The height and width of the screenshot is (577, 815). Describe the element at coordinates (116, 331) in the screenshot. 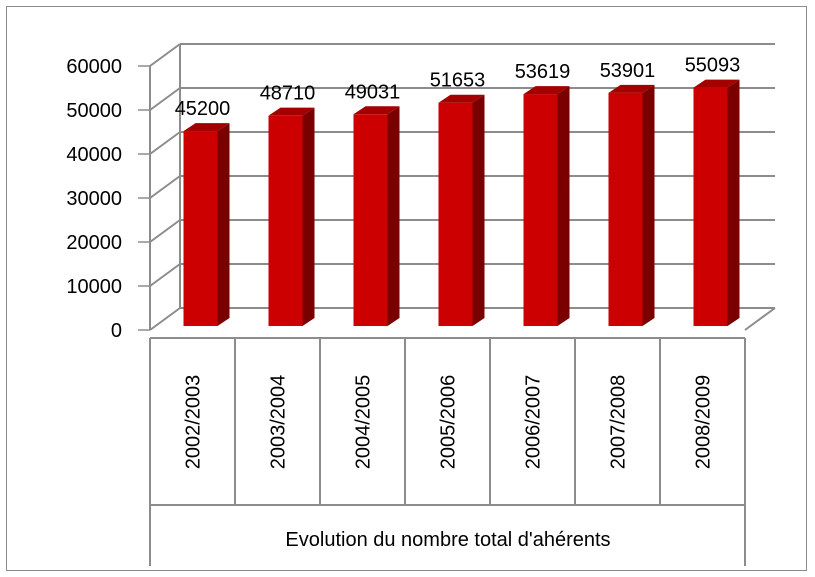

I see `y-tick-label: 0` at that location.